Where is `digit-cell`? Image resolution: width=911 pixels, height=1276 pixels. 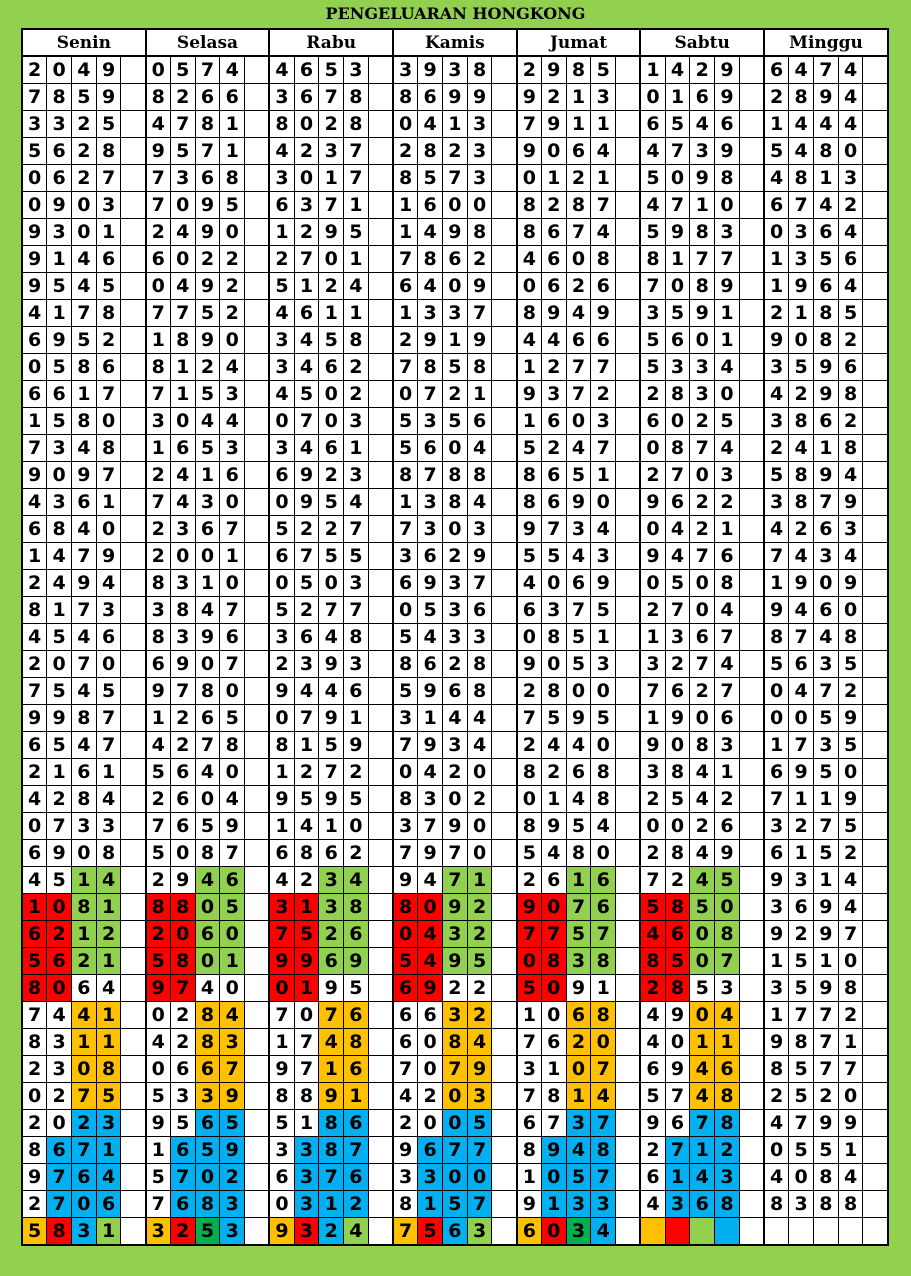 digit-cell is located at coordinates (850, 1231).